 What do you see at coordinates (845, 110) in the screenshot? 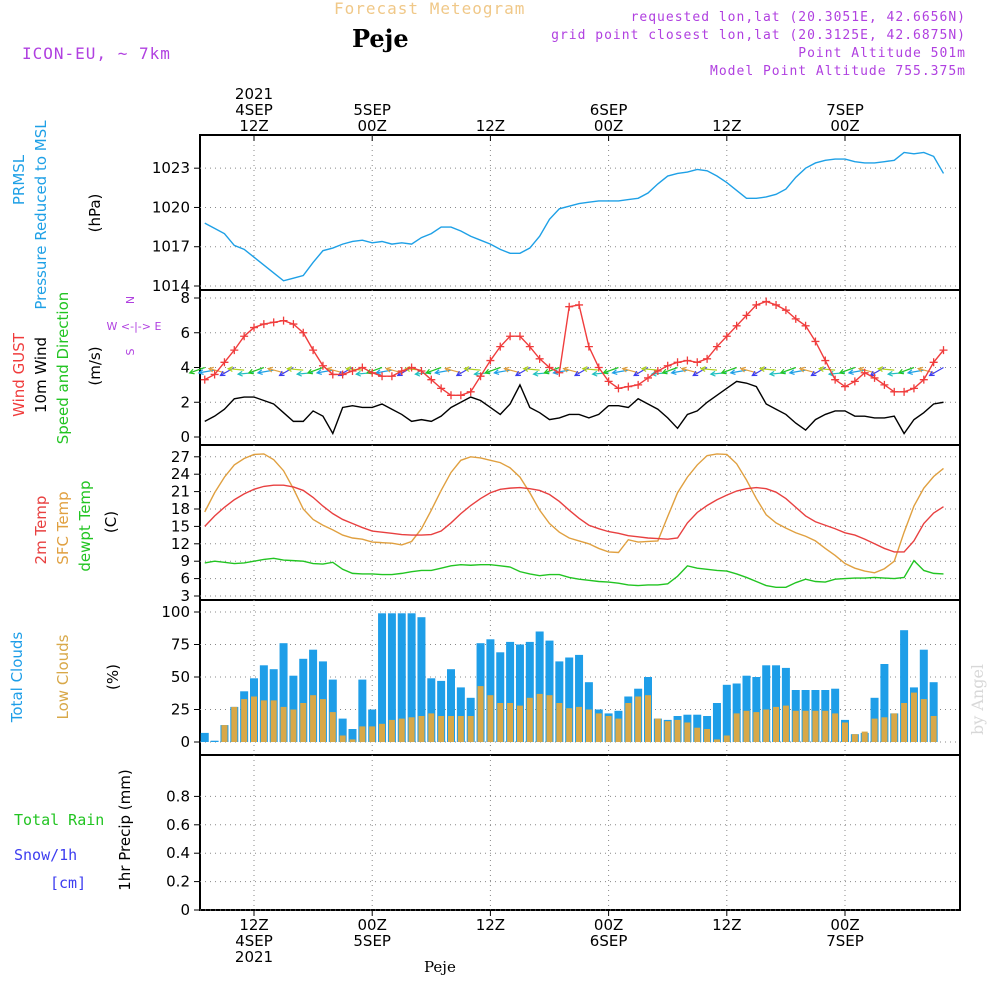
I see `top-time-label: 7SEP` at bounding box center [845, 110].